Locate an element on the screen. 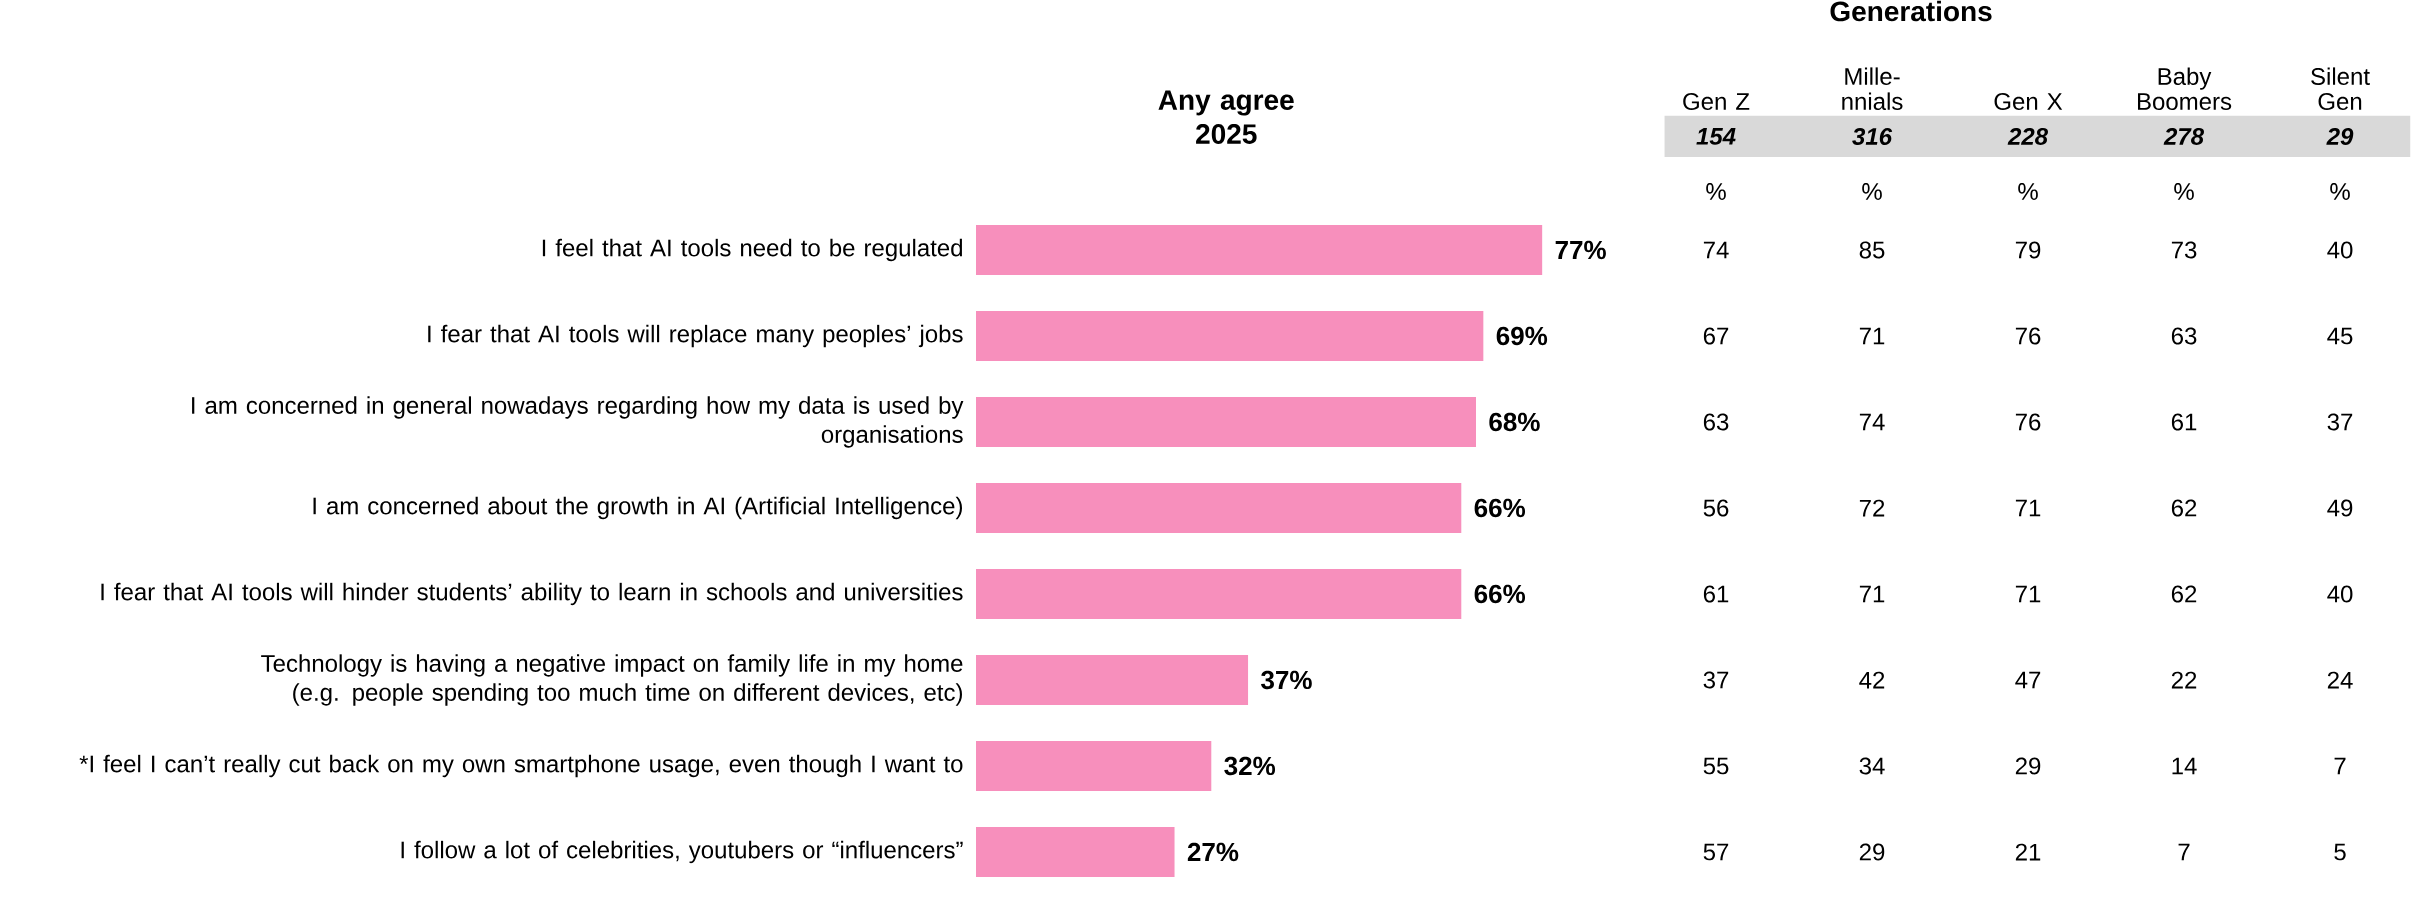 The width and height of the screenshot is (2412, 899). data-label: 27% is located at coordinates (1213, 852).